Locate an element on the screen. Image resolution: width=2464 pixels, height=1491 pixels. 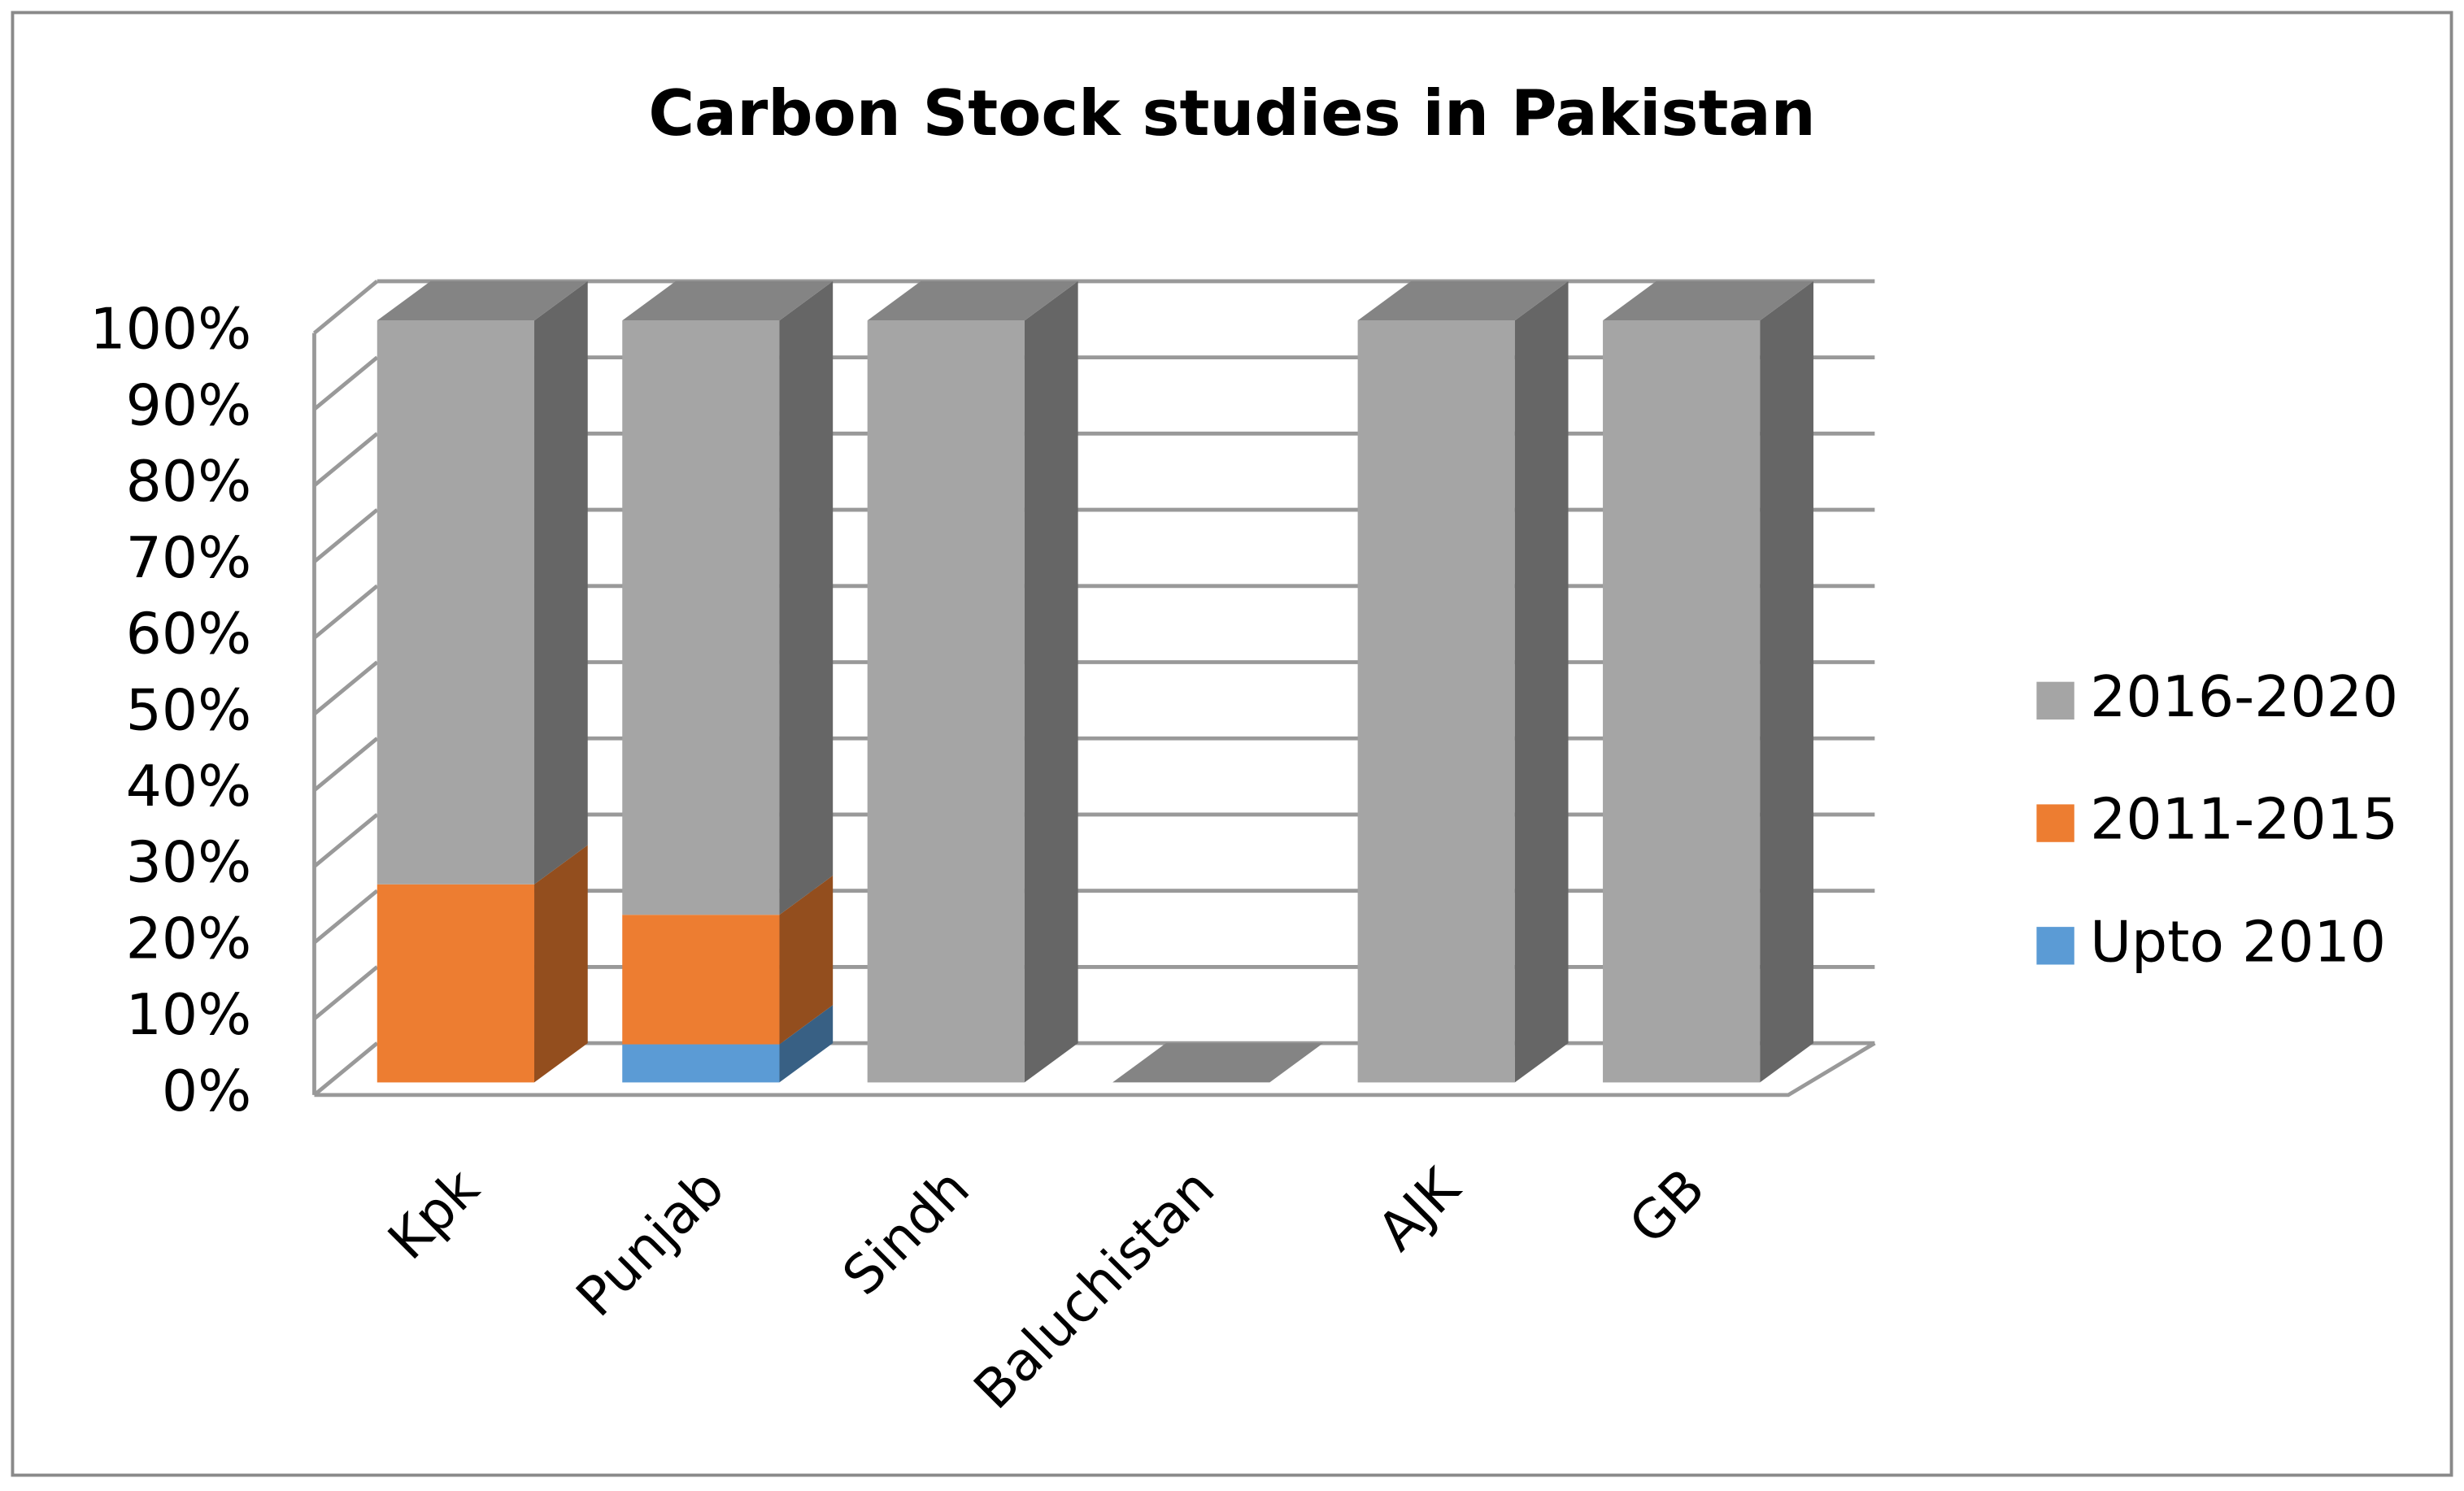
floor-edge is located at coordinates (1095, 1069).